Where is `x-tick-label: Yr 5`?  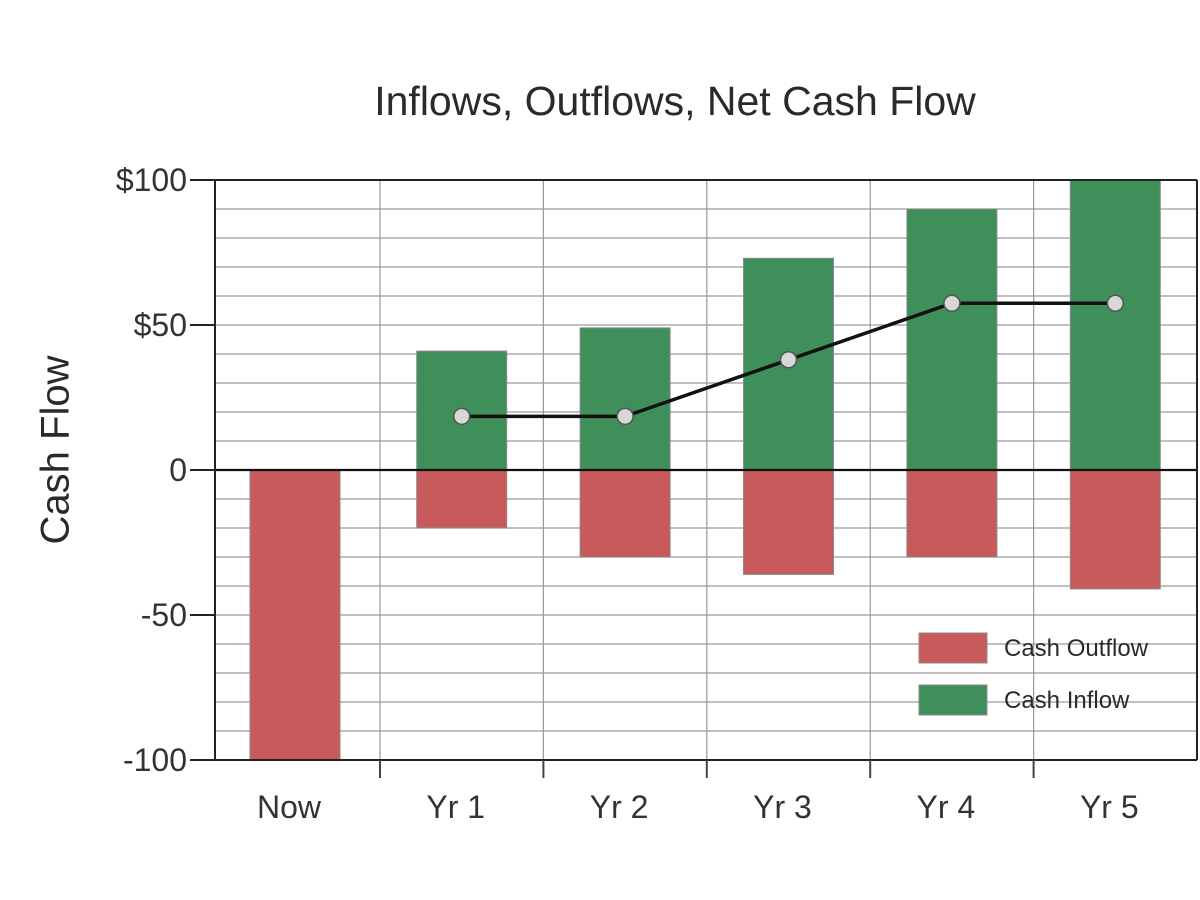
x-tick-label: Yr 5 is located at coordinates (1109, 807).